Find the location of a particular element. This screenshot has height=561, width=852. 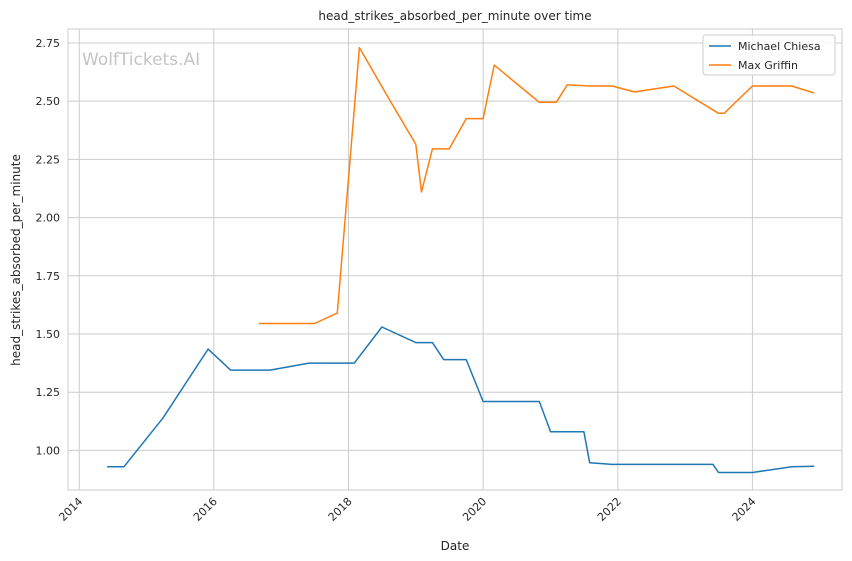

y-tick-label: 1.00 is located at coordinates (48, 450).